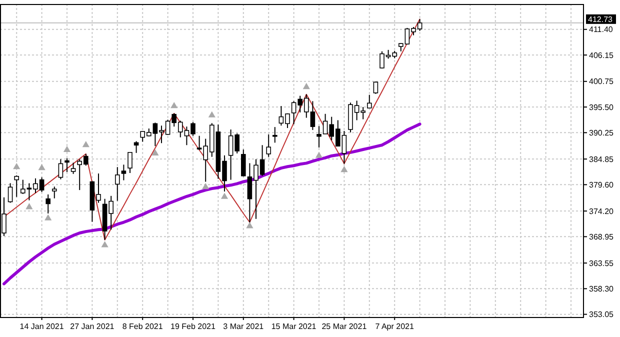  What do you see at coordinates (143, 326) in the screenshot?
I see `x-tick-label: 8 Feb 2021` at bounding box center [143, 326].